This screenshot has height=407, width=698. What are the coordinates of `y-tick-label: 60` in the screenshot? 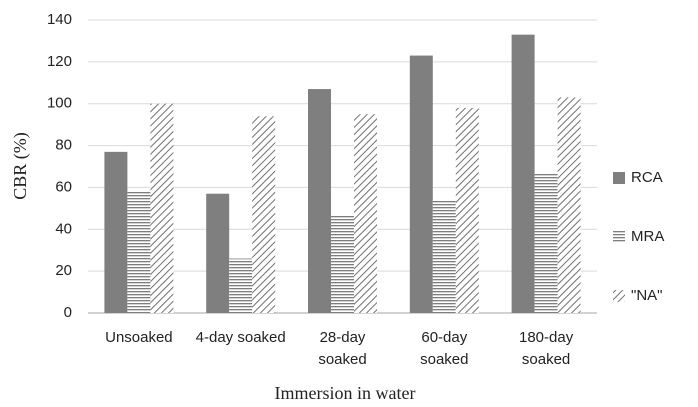 It's located at (63, 186).